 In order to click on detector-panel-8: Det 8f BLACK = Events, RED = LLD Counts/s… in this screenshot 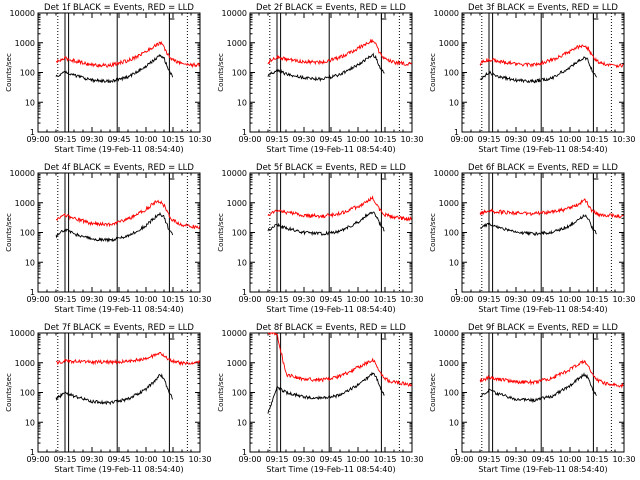, I will do `click(320, 398)`.